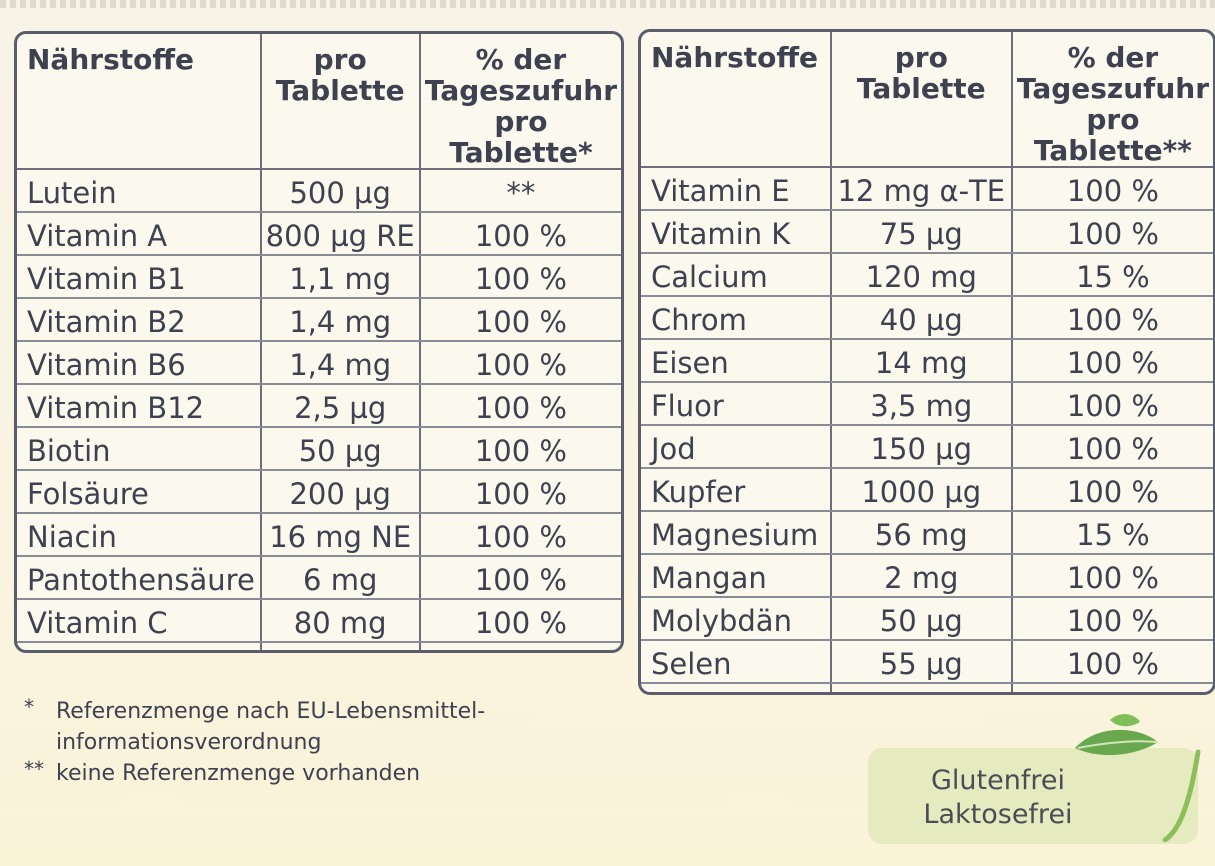 This screenshot has height=866, width=1215. Describe the element at coordinates (340, 578) in the screenshot. I see `amount-per-tablet: 6 mg` at that location.